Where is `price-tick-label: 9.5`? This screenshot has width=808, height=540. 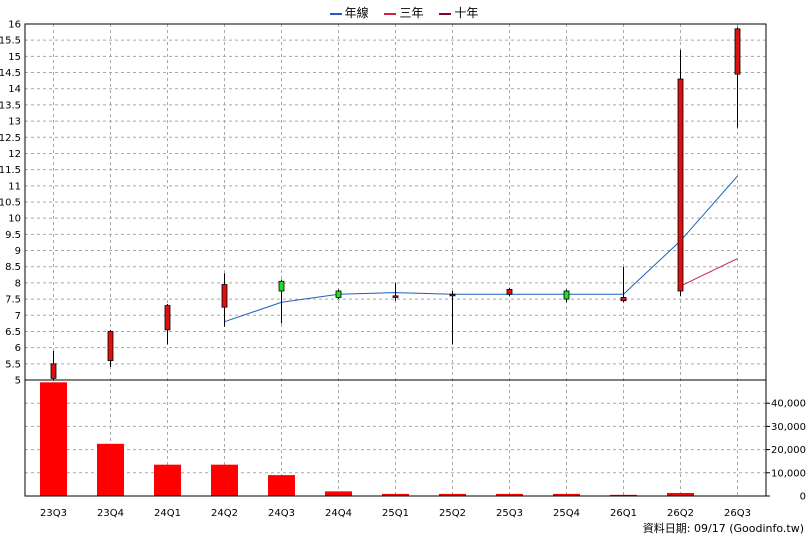
price-tick-label: 9.5 is located at coordinates (13, 235).